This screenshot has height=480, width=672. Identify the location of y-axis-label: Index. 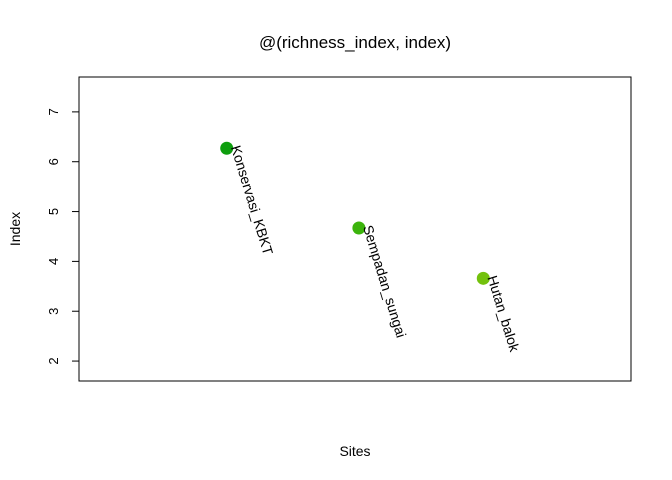
(15, 229).